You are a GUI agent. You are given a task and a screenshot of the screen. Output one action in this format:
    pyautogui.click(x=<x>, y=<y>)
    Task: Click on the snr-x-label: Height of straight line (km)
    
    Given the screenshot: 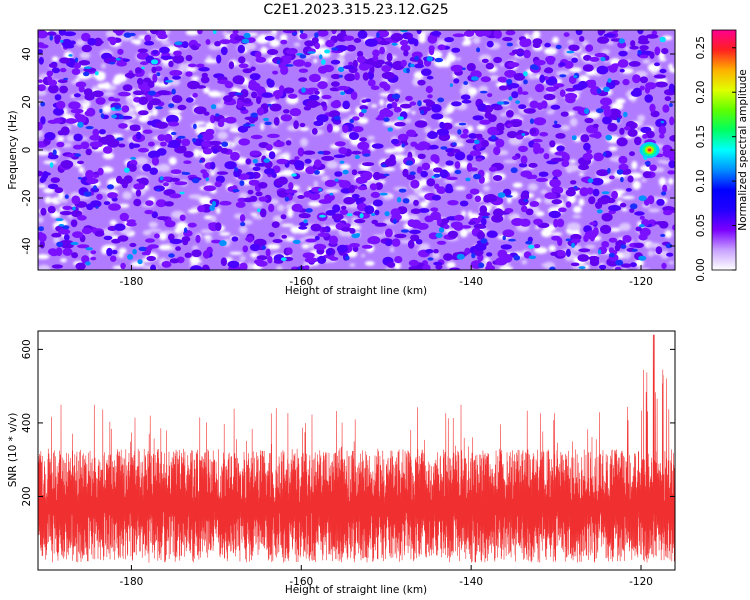 What is the action you would take?
    pyautogui.click(x=356, y=590)
    